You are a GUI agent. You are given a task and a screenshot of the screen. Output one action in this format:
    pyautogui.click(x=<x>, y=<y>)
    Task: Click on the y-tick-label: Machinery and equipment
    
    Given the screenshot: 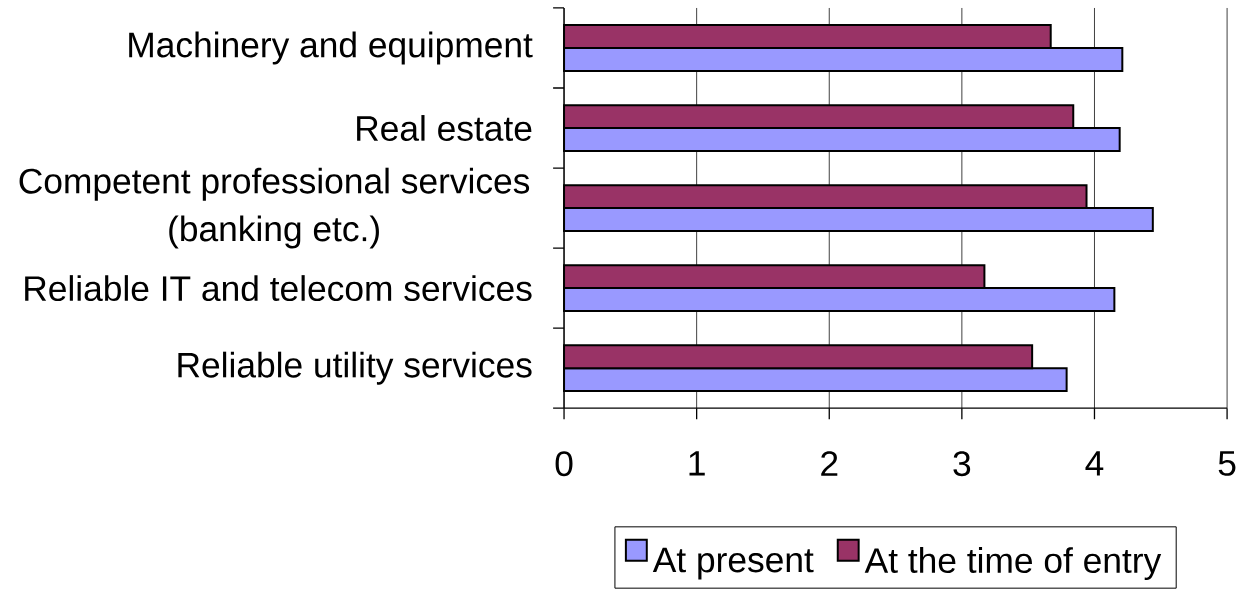 What is the action you would take?
    pyautogui.click(x=331, y=48)
    